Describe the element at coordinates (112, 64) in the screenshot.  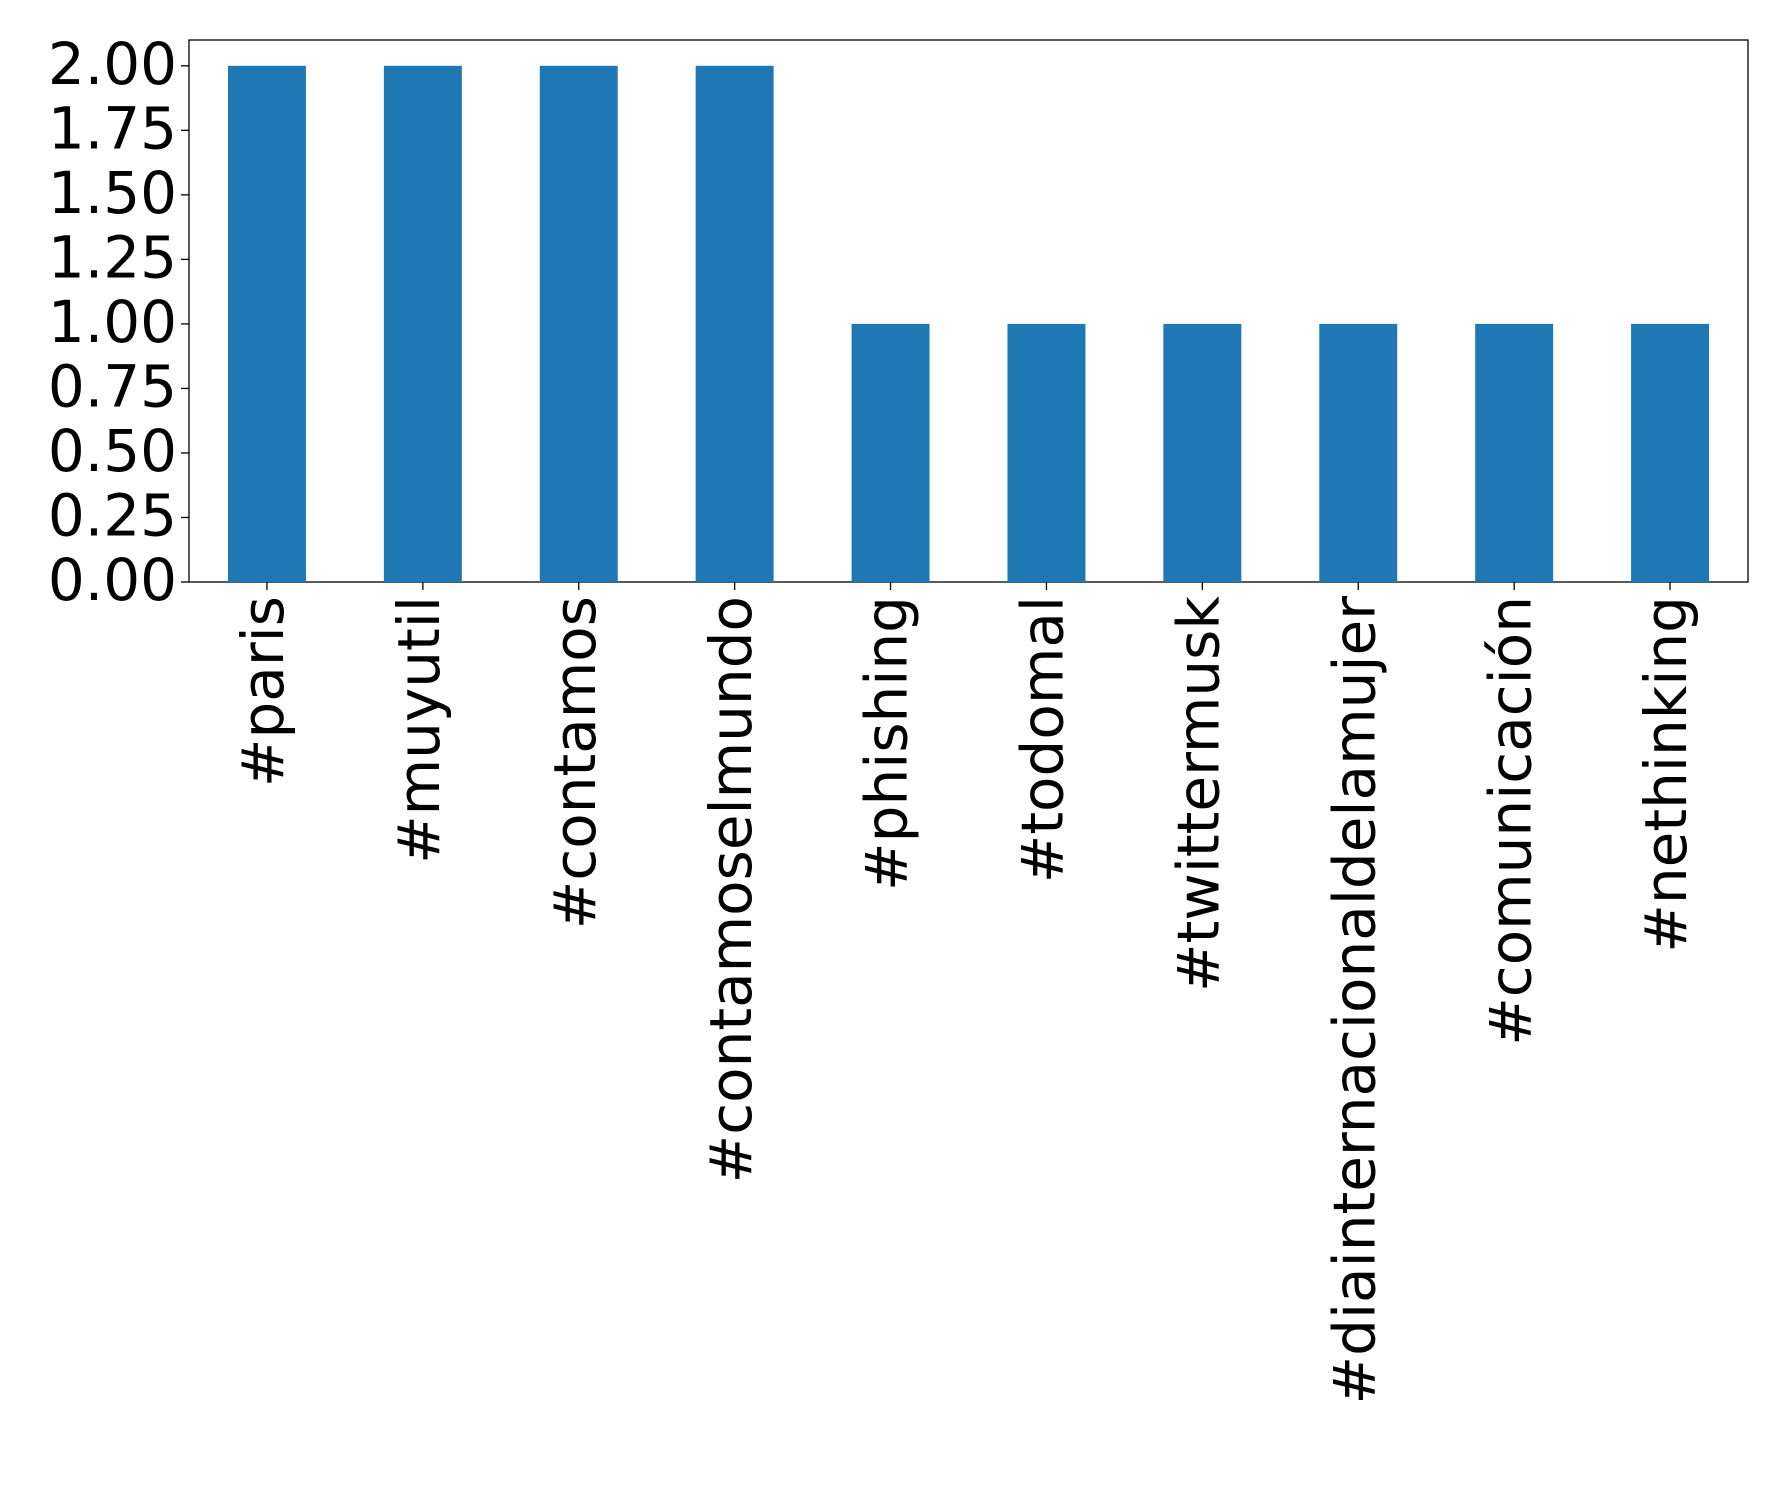
I see `y-tick-label: 2.00` at that location.